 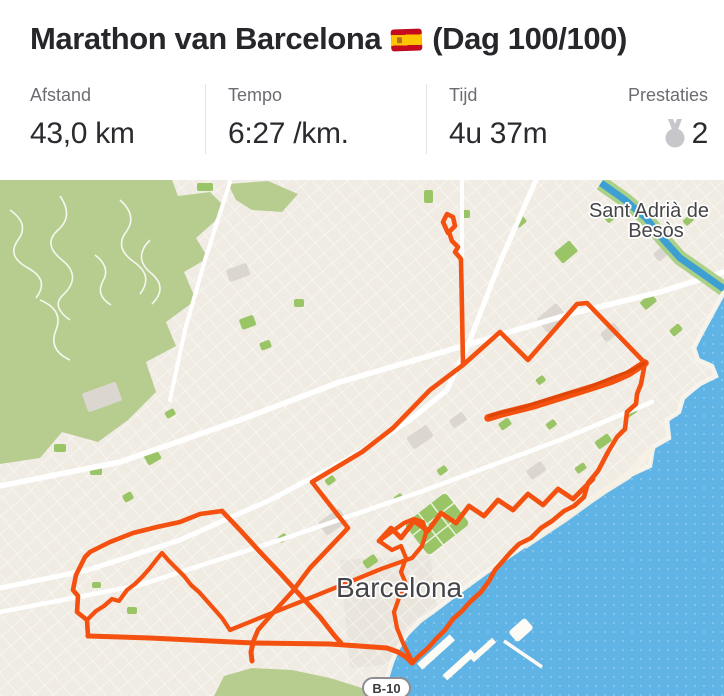 I want to click on stat-value: 2, so click(x=685, y=134).